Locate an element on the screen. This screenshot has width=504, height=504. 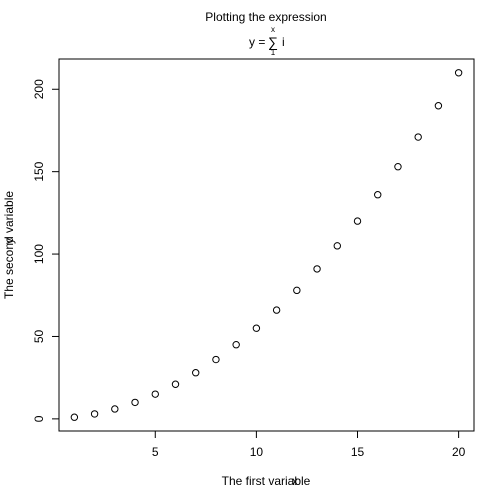
formula-lhs: y = is located at coordinates (259, 42).